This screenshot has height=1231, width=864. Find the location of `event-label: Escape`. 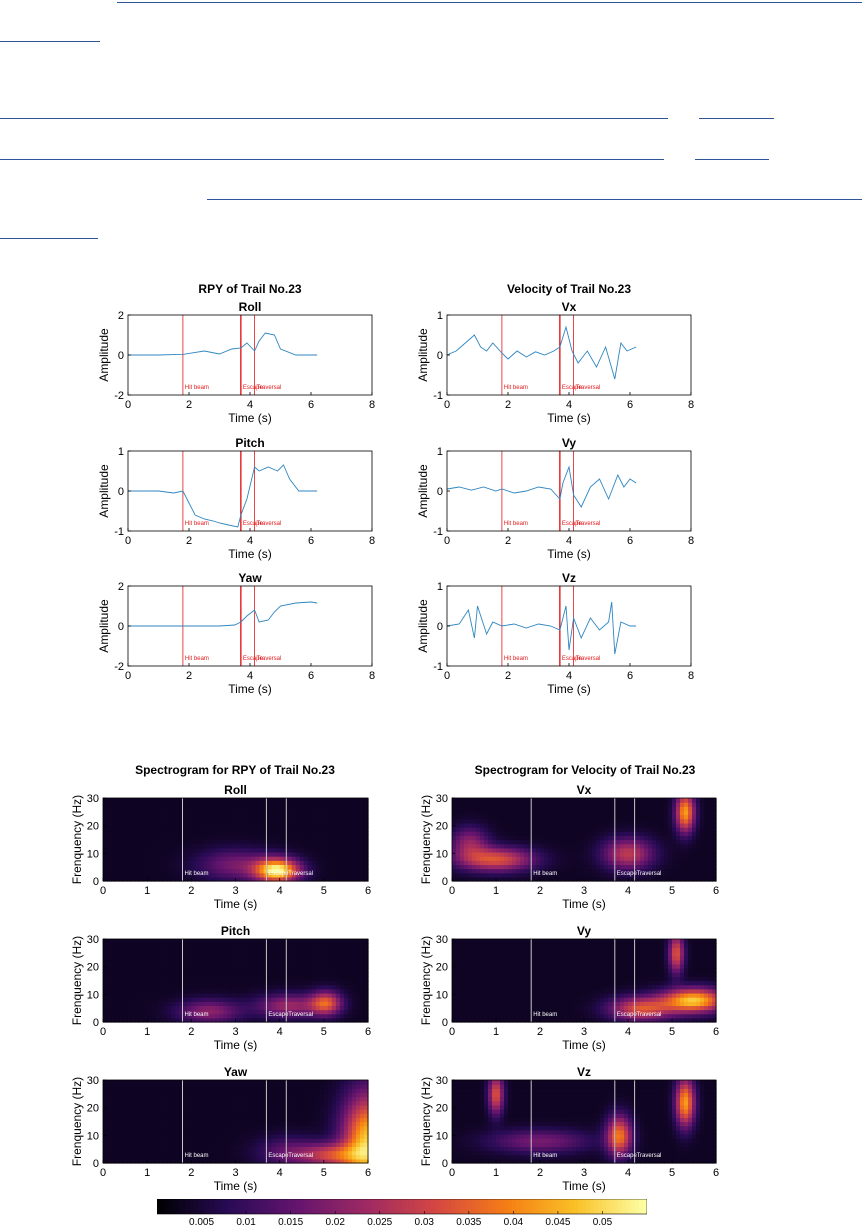

event-label: Escape is located at coordinates (253, 524).